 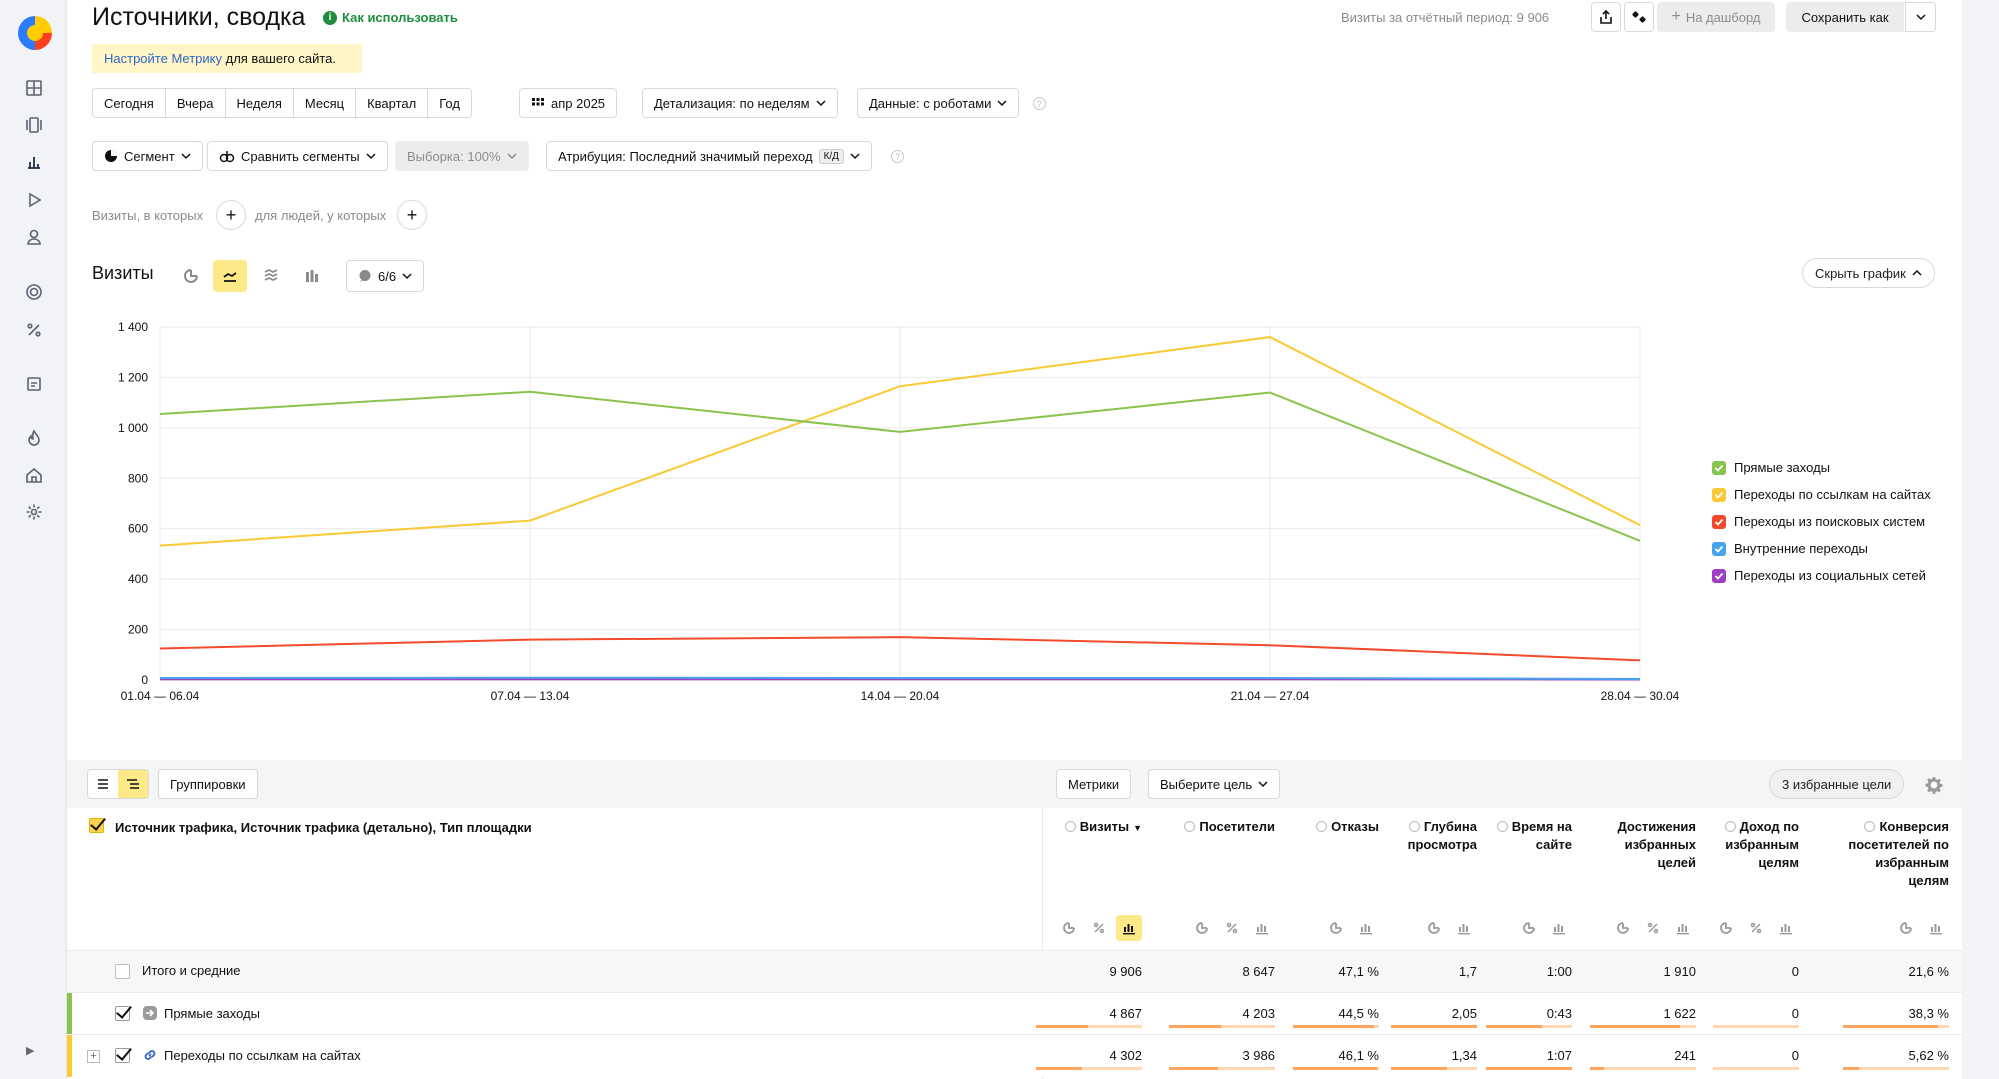 I want to click on column-header: Отказы, so click(x=1334, y=827).